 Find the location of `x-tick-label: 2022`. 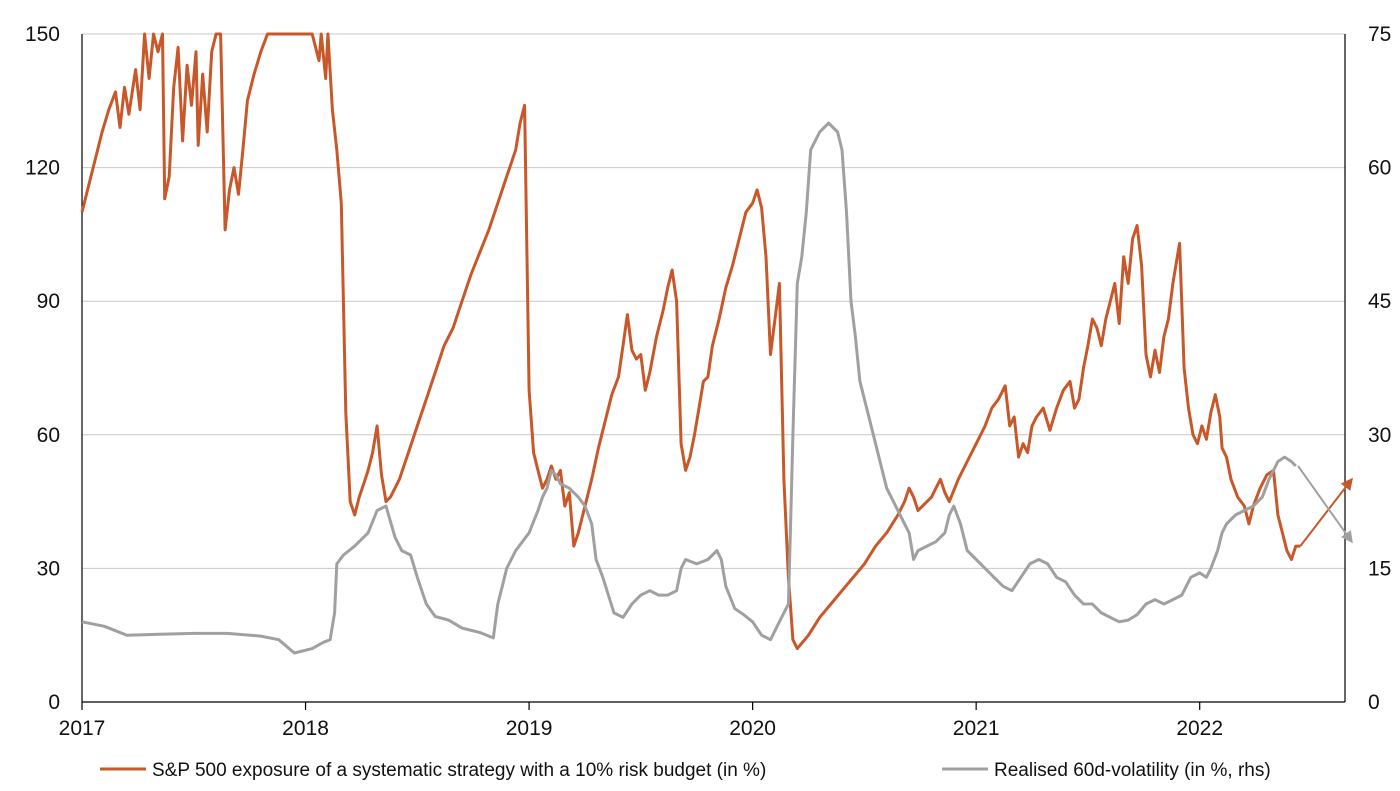

x-tick-label: 2022 is located at coordinates (1199, 728).